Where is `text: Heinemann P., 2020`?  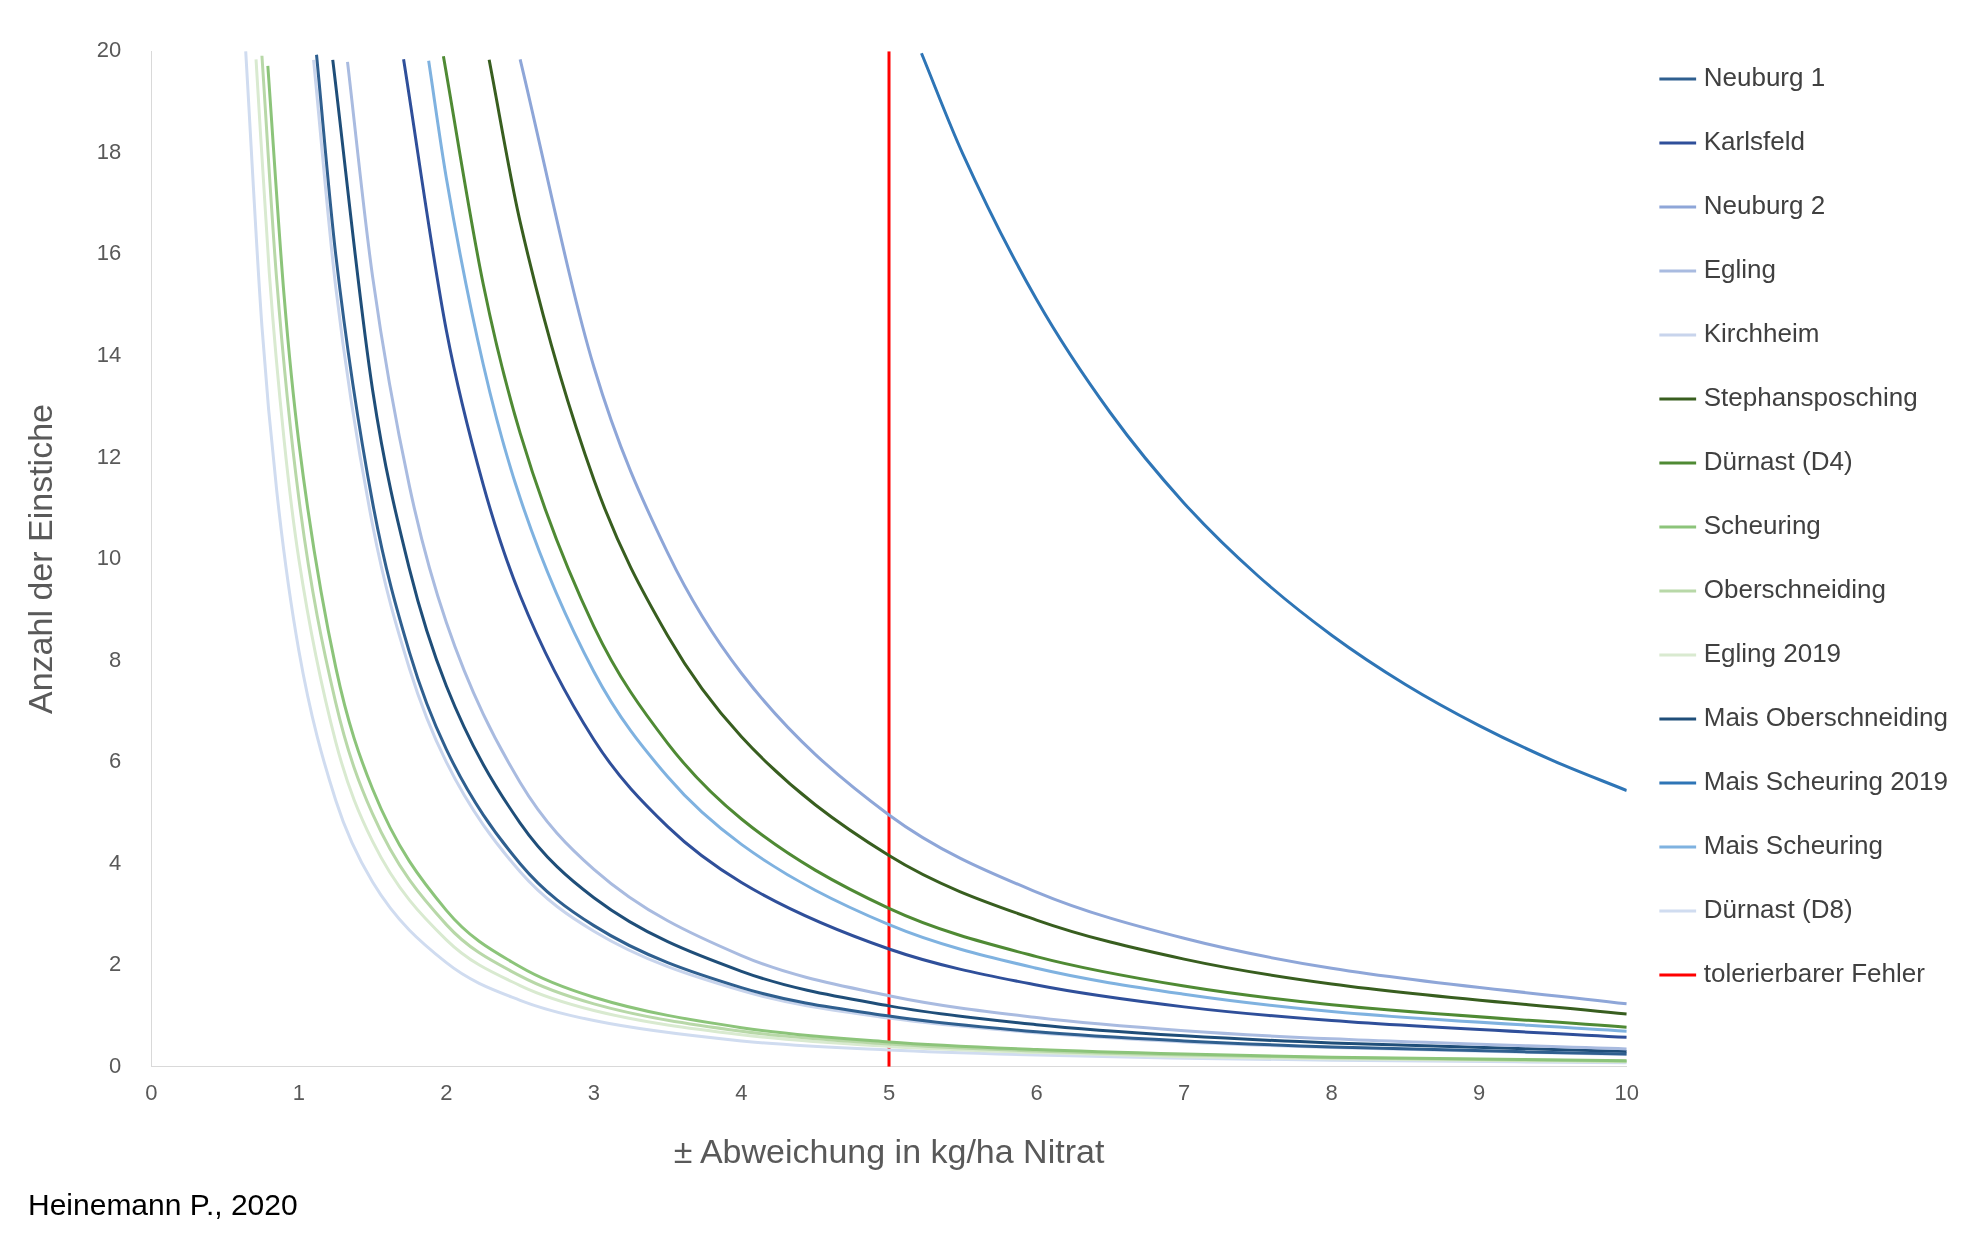
text: Heinemann P., 2020 is located at coordinates (163, 1205).